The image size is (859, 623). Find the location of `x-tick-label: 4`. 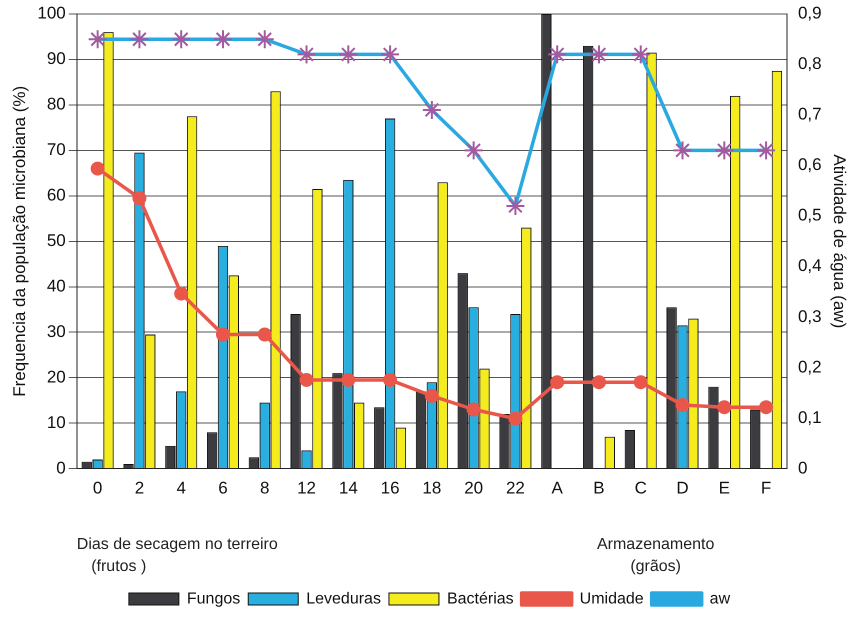

x-tick-label: 4 is located at coordinates (181, 488).